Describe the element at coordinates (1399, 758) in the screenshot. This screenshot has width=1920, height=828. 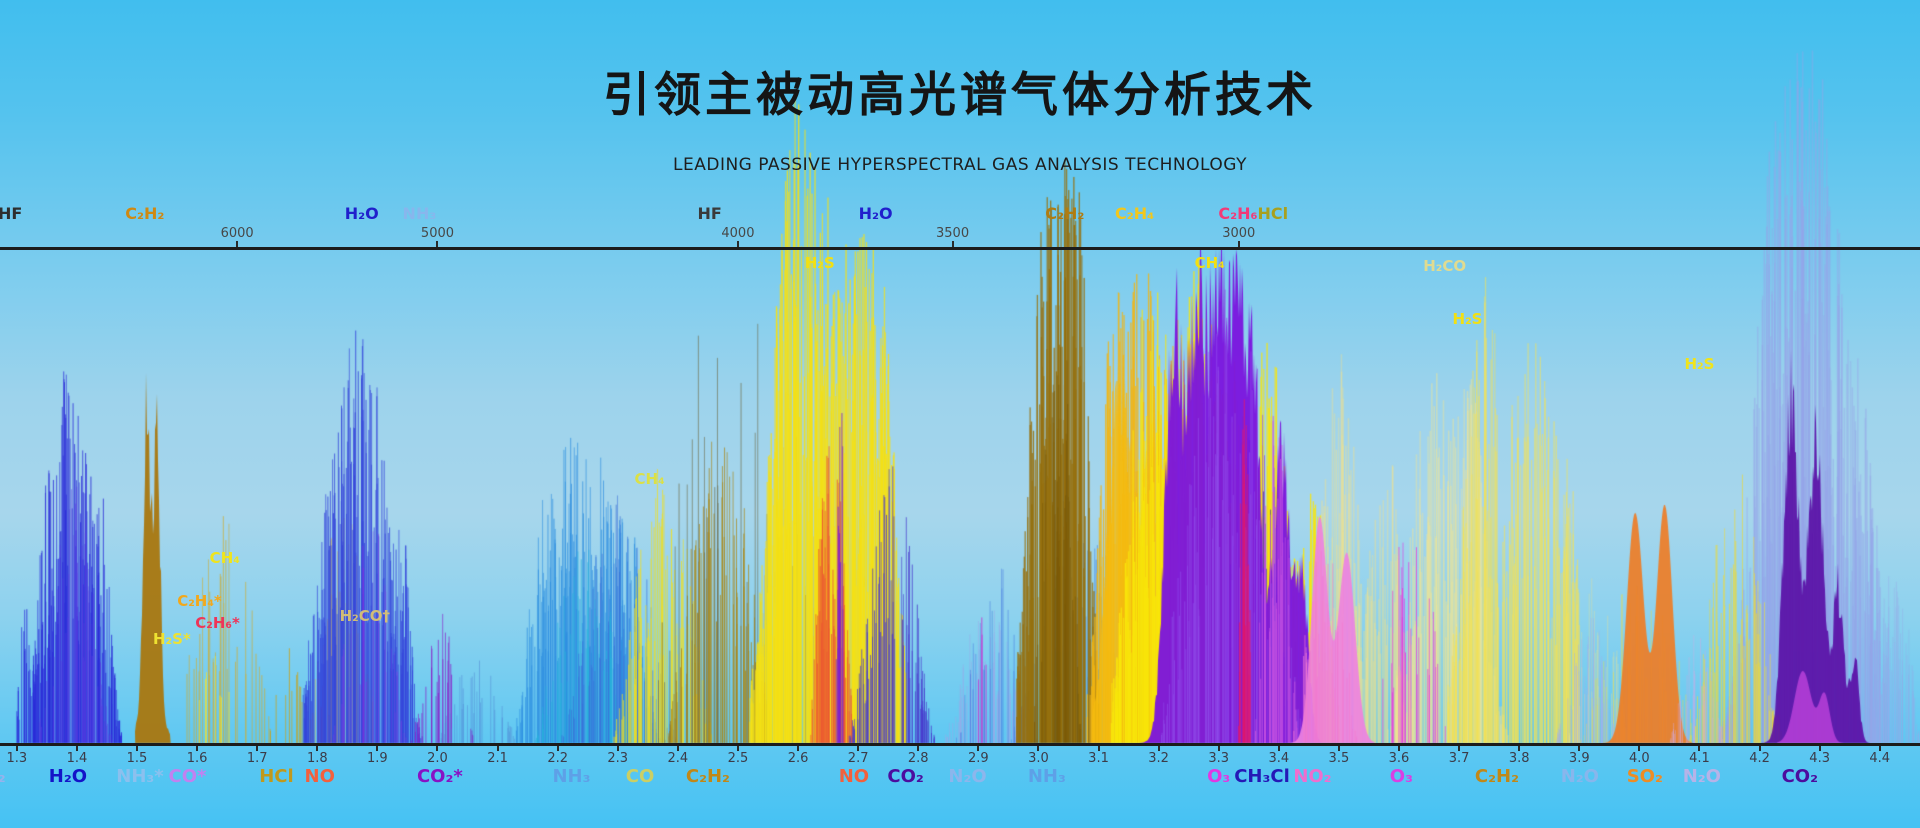
I see `bottom-axis-tick-label: 3.6` at that location.